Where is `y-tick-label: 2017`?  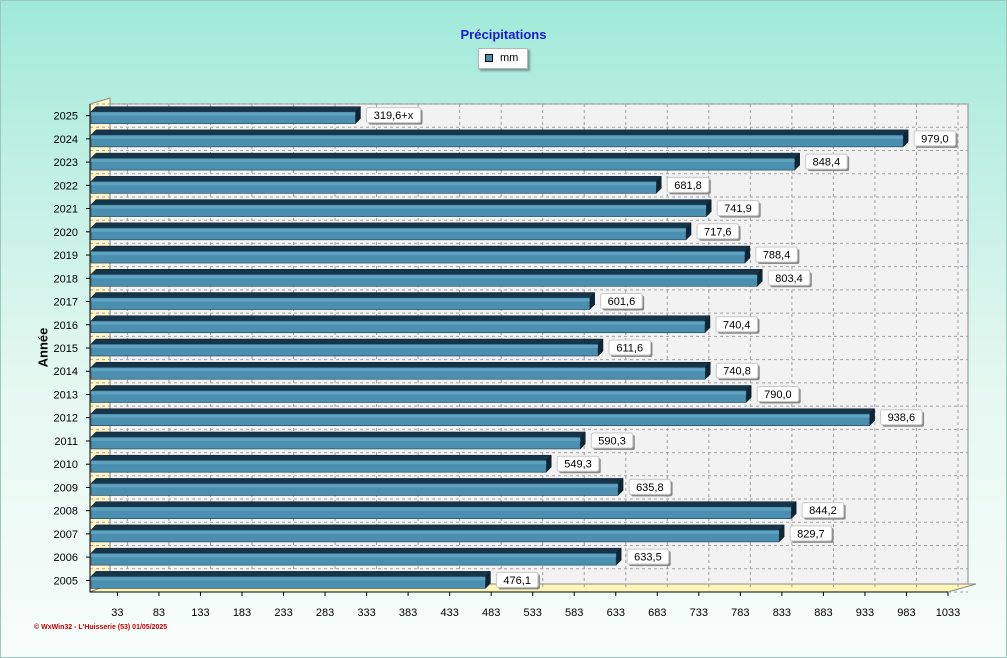 y-tick-label: 2017 is located at coordinates (66, 303).